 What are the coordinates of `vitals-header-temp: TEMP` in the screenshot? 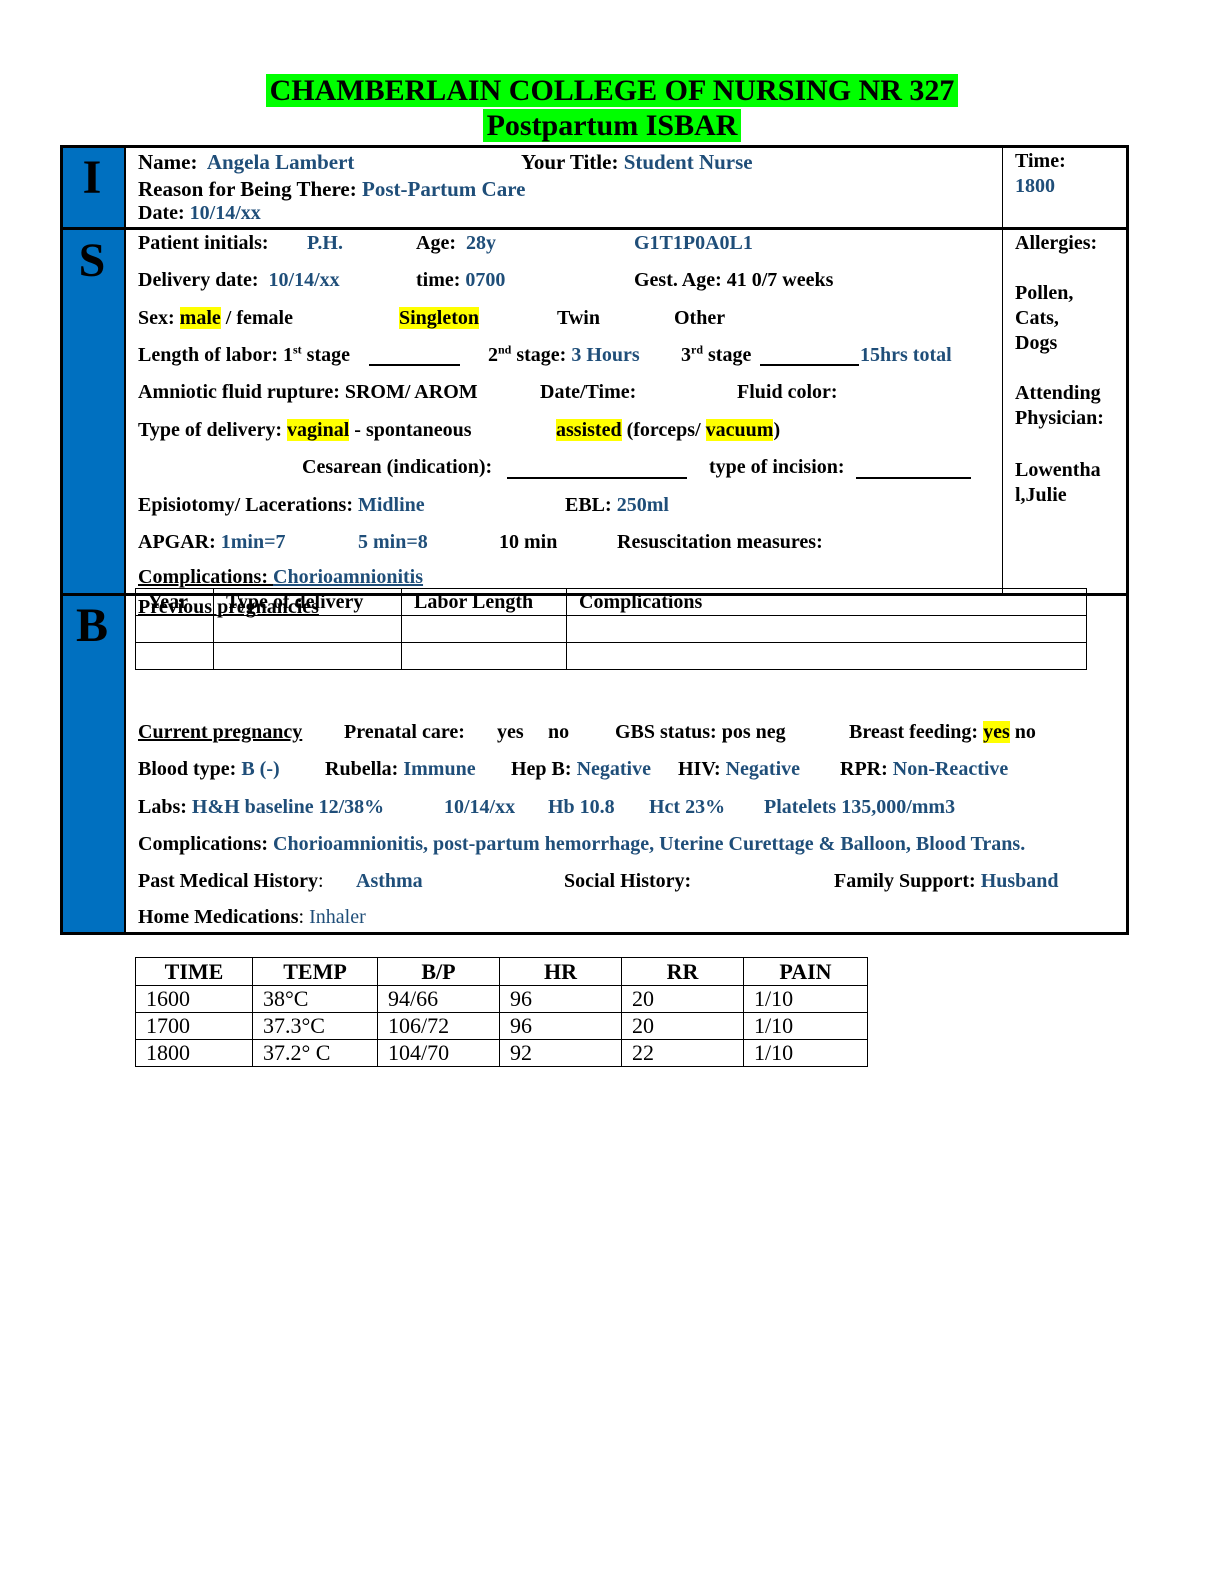 It's located at (315, 971).